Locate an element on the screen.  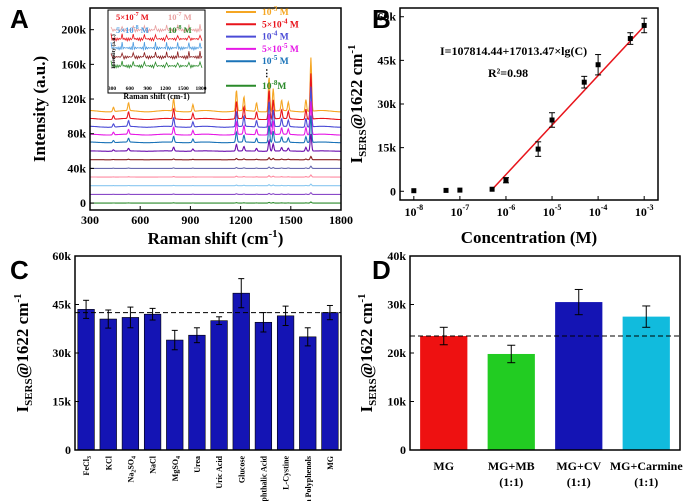
category-label: Urea is located at coordinates (197, 464).